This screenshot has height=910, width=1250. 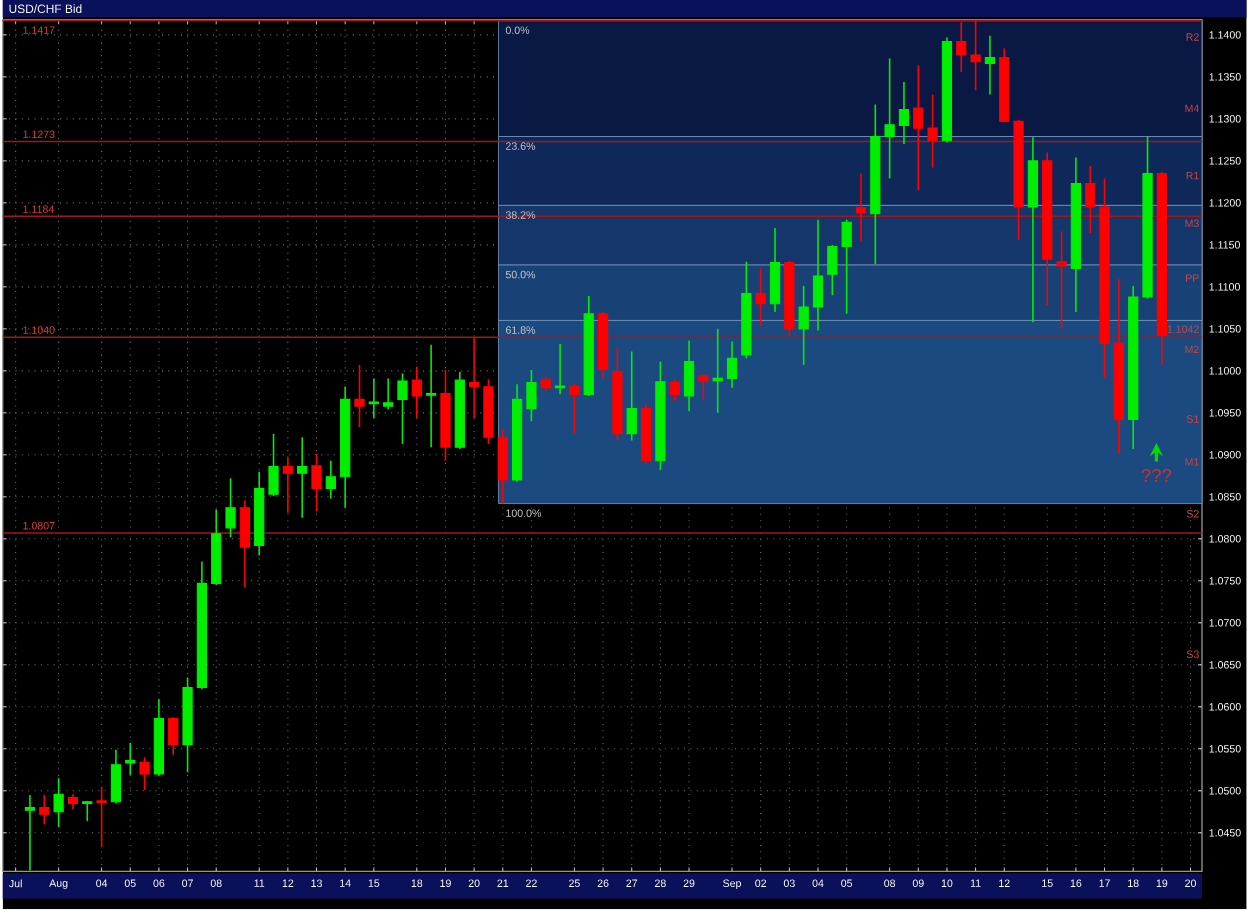 I want to click on annotation: ???, so click(x=1156, y=476).